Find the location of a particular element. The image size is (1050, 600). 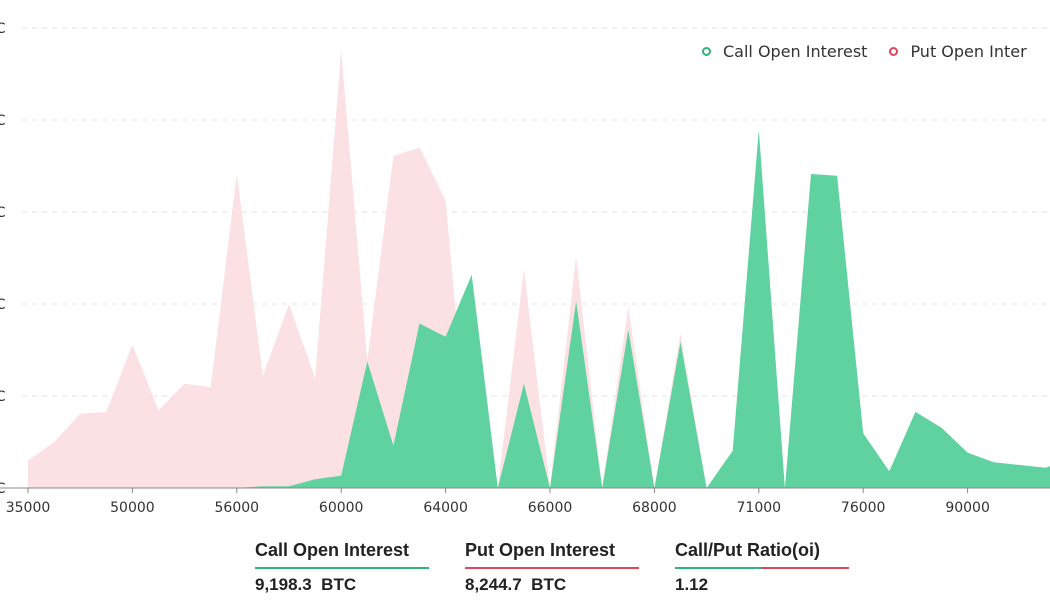

chart-legend: Call Open Interest Put Open Inter is located at coordinates (875, 51).